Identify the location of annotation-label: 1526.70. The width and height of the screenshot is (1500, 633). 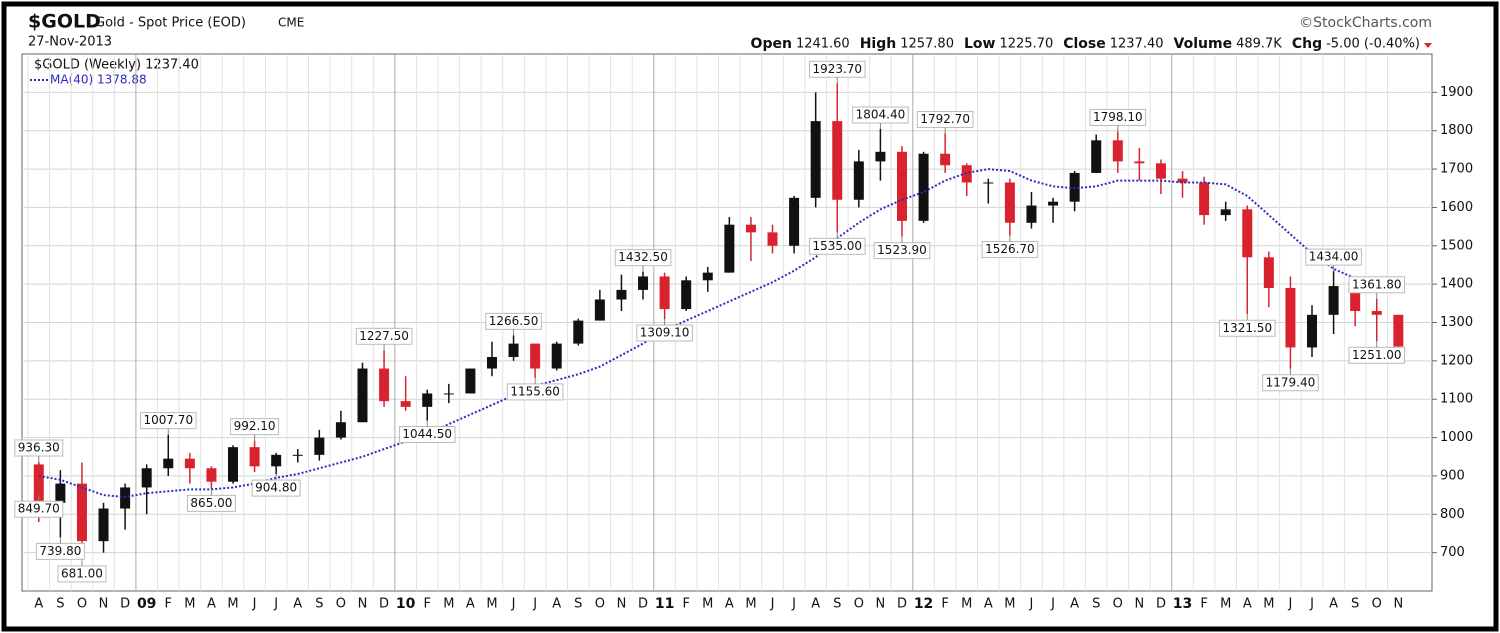
(1010, 249).